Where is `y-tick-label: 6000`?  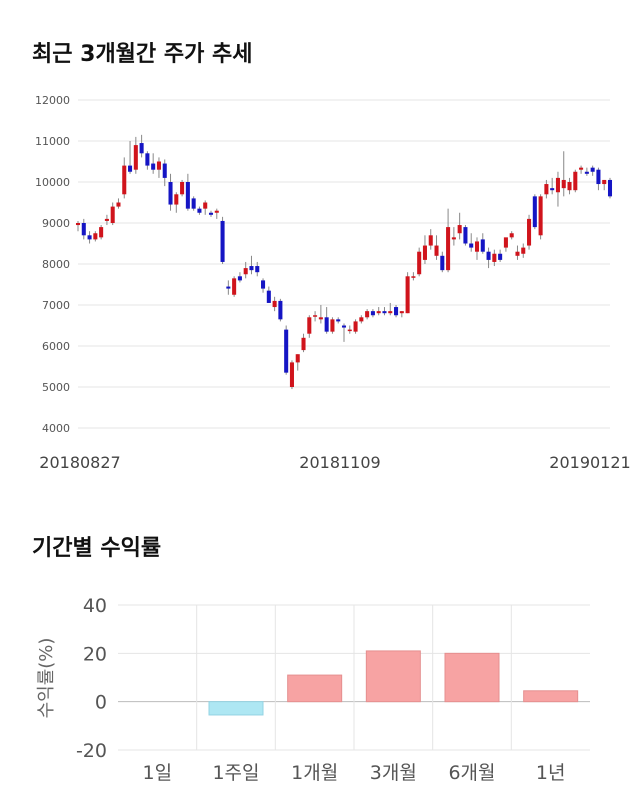 y-tick-label: 6000 is located at coordinates (56, 346).